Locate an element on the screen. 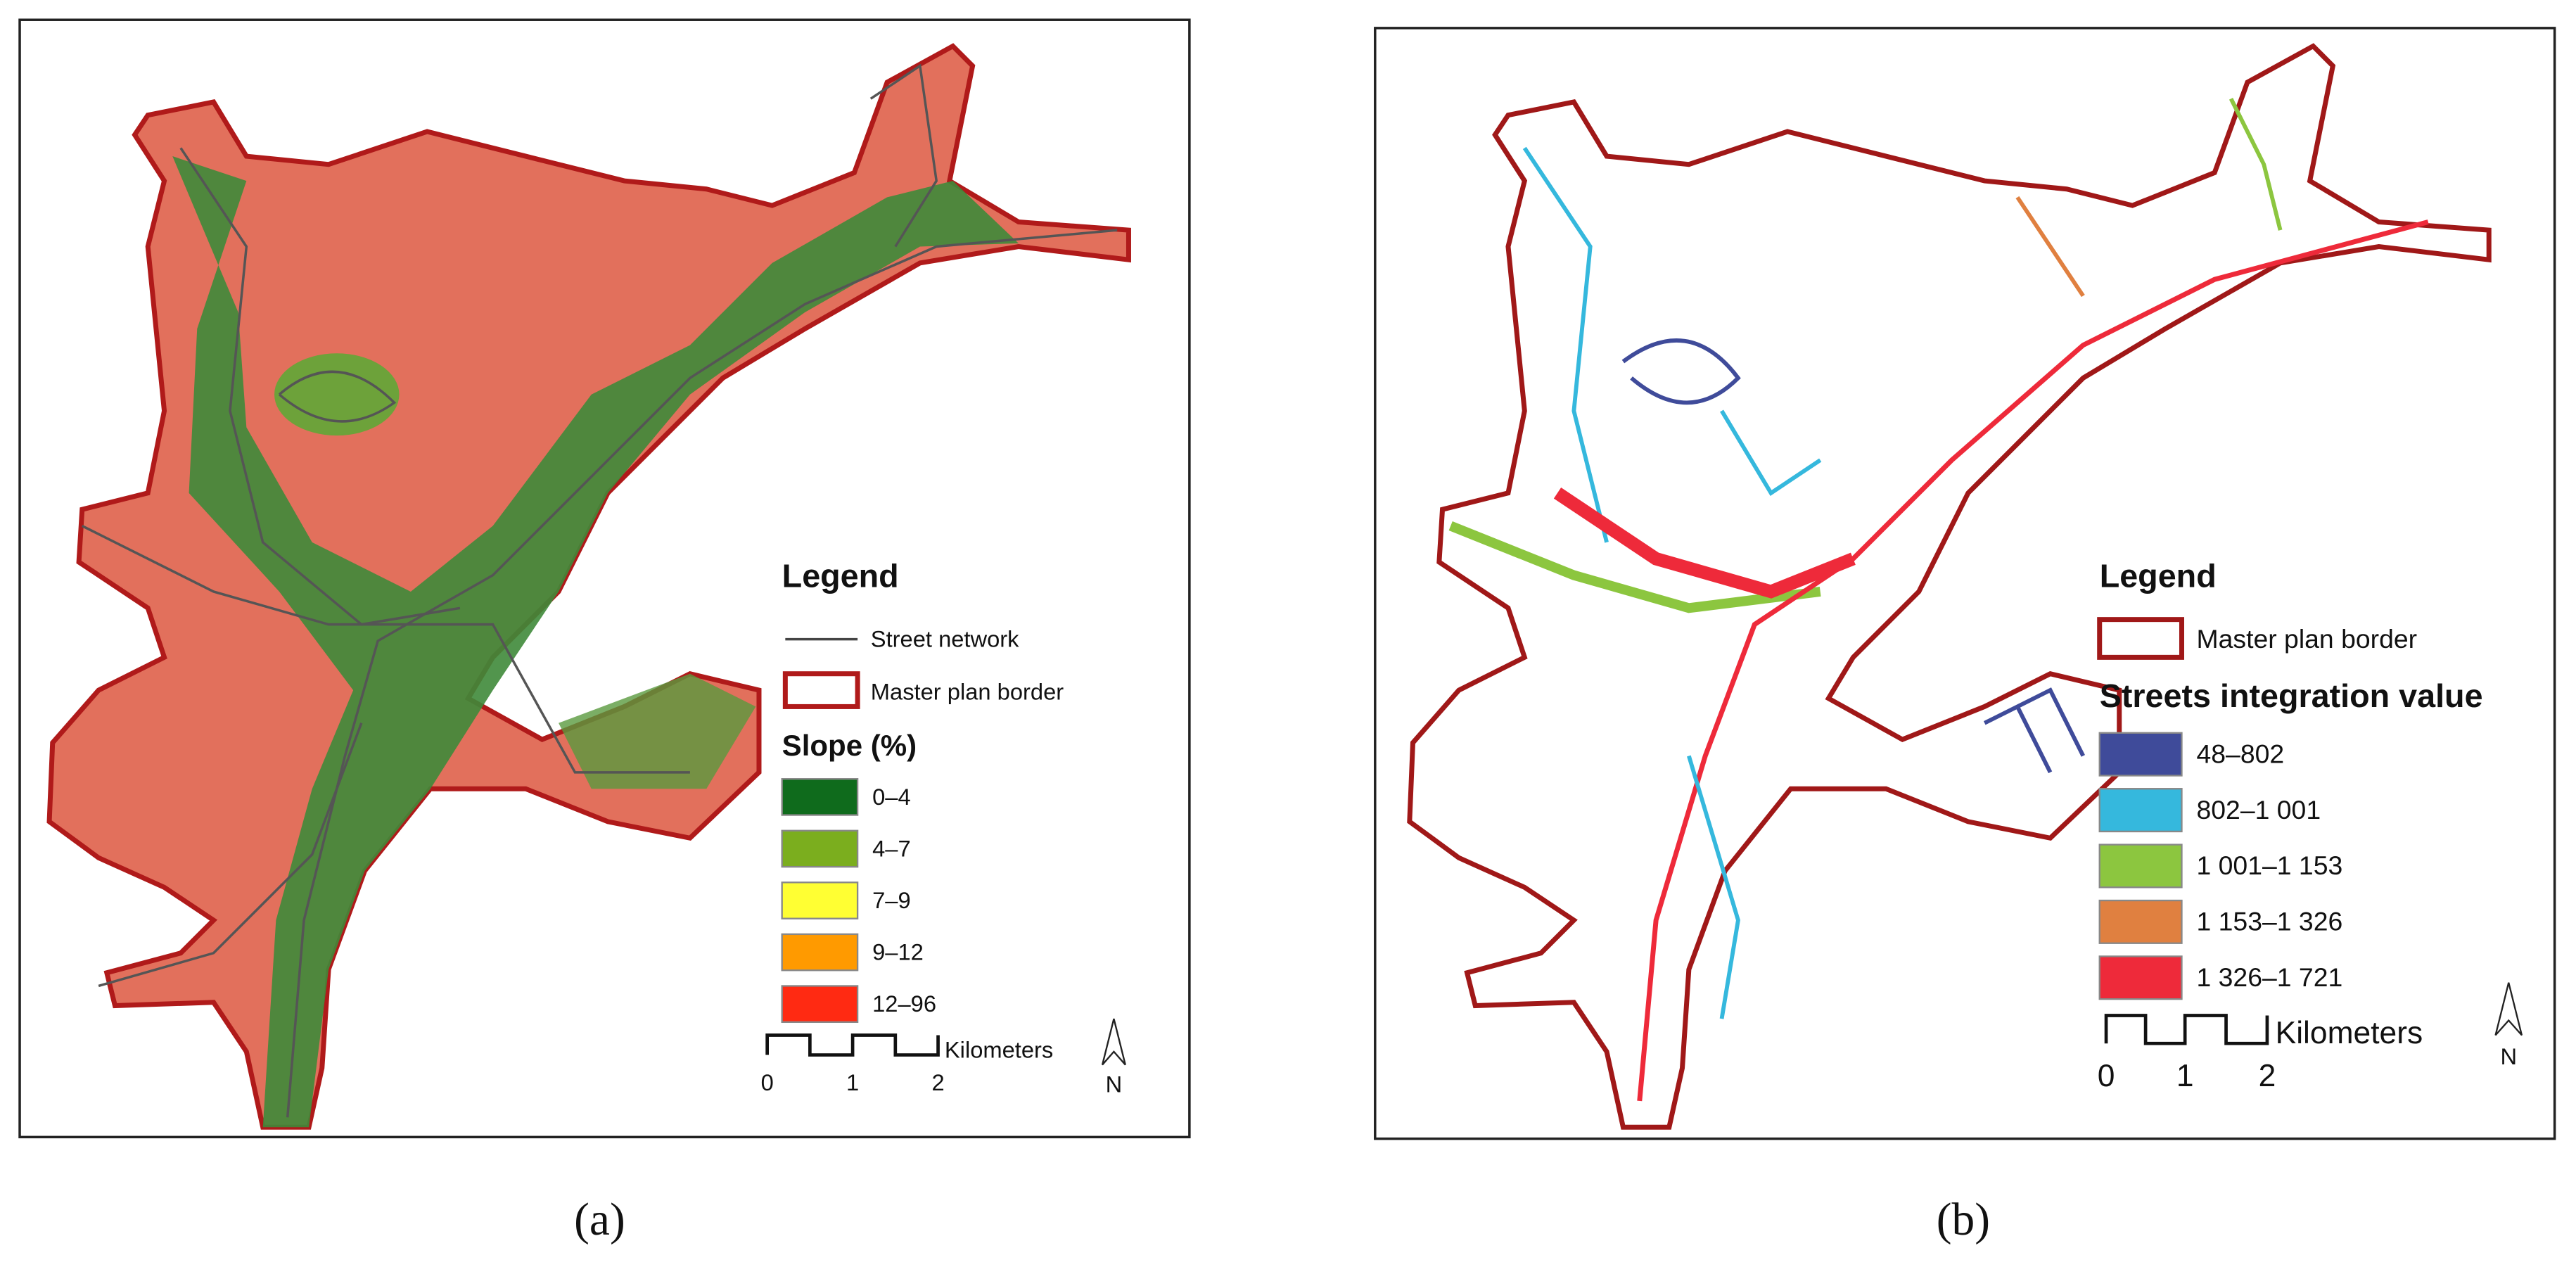 The width and height of the screenshot is (2576, 1267). legend-label: 4–7 is located at coordinates (891, 848).